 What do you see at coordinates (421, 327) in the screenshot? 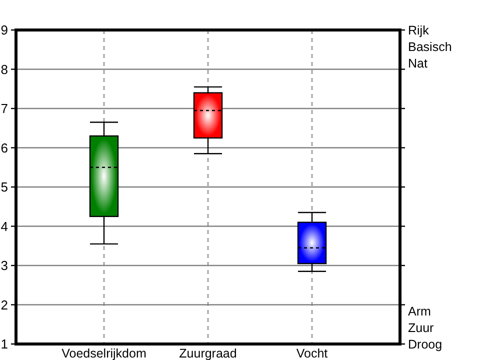
I see `text: Zuur` at bounding box center [421, 327].